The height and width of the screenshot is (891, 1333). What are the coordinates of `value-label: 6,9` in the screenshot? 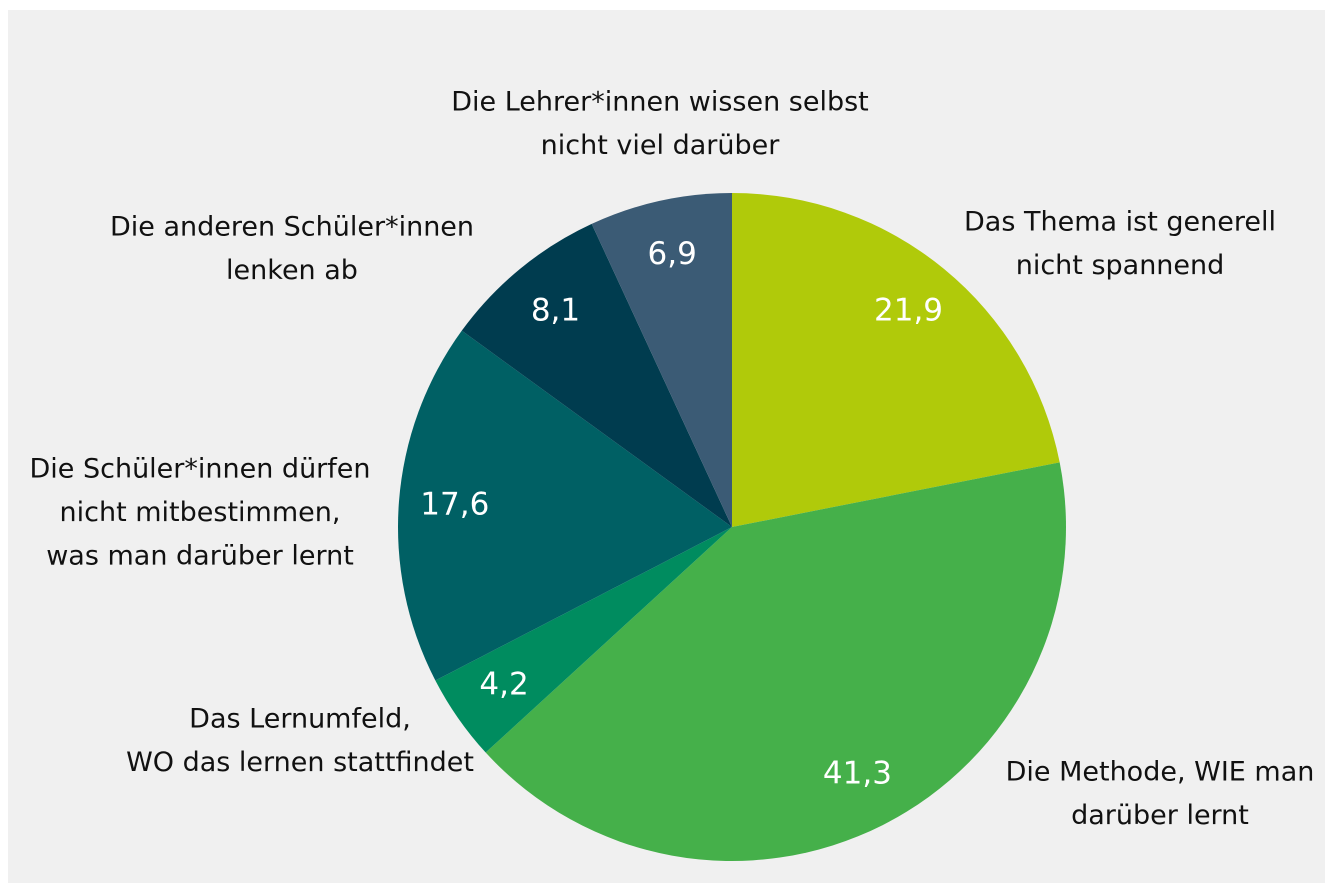 It's located at (672, 254).